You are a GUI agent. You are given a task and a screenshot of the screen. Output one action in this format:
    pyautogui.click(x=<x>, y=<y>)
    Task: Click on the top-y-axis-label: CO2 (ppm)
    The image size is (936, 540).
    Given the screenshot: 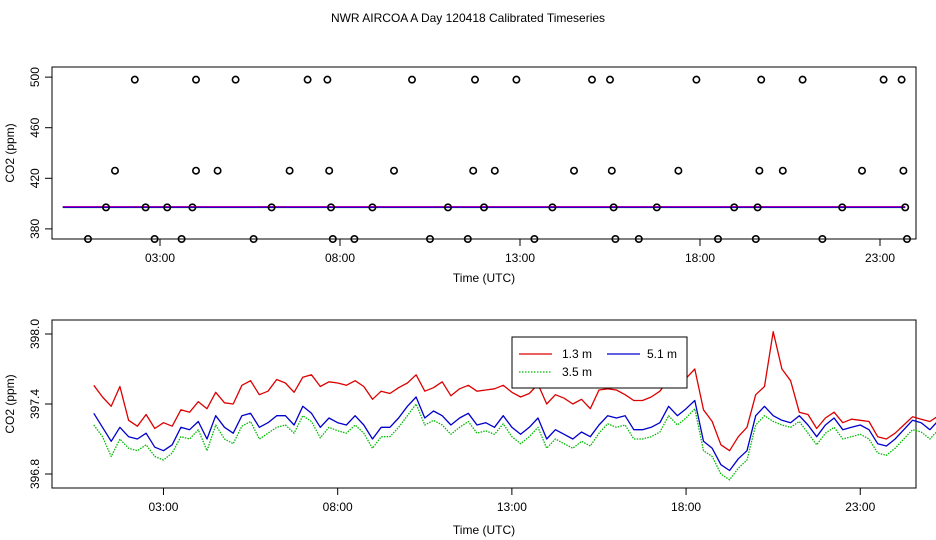 What is the action you would take?
    pyautogui.click(x=10, y=152)
    